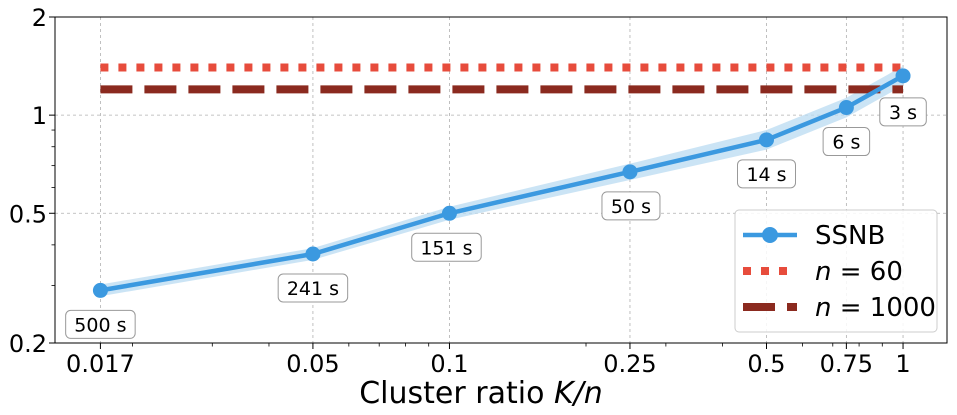  I want to click on time-label: 50 s, so click(631, 207).